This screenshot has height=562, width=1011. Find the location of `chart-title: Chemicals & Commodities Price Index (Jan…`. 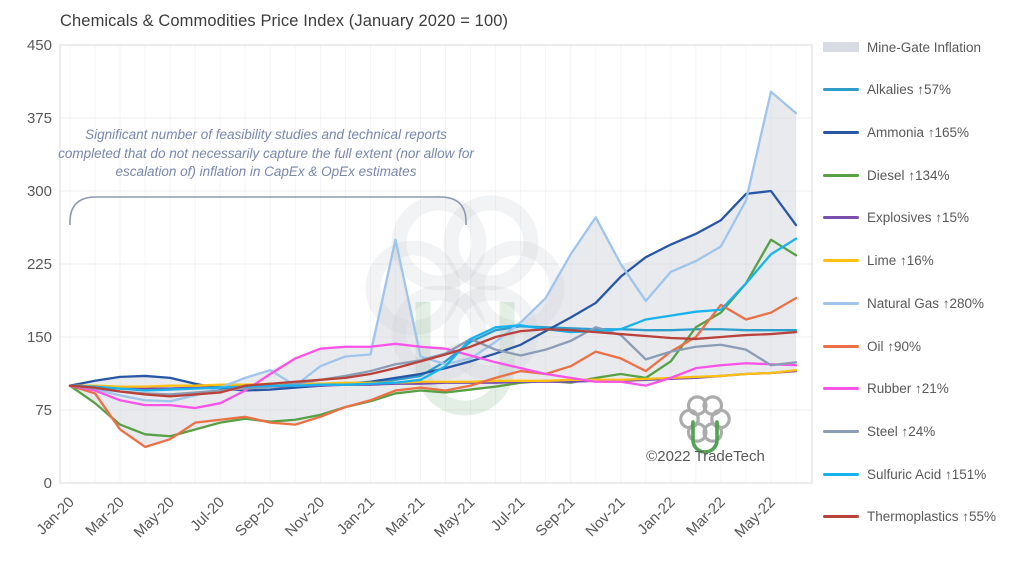

chart-title: Chemicals & Commodities Price Index (Jan… is located at coordinates (284, 21).